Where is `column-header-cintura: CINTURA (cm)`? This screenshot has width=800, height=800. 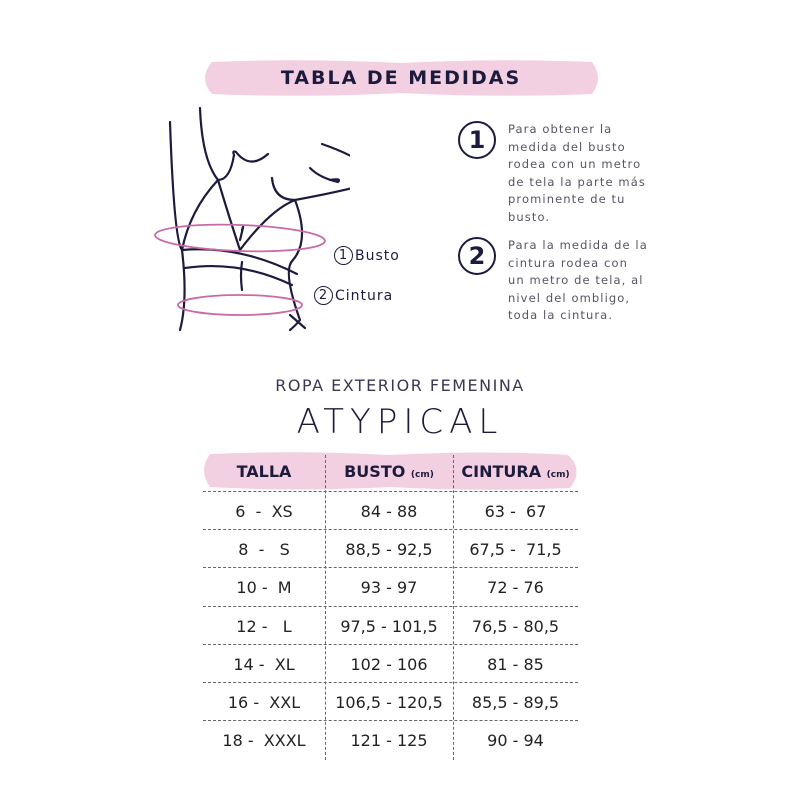
column-header-cintura: CINTURA (cm) is located at coordinates (515, 471).